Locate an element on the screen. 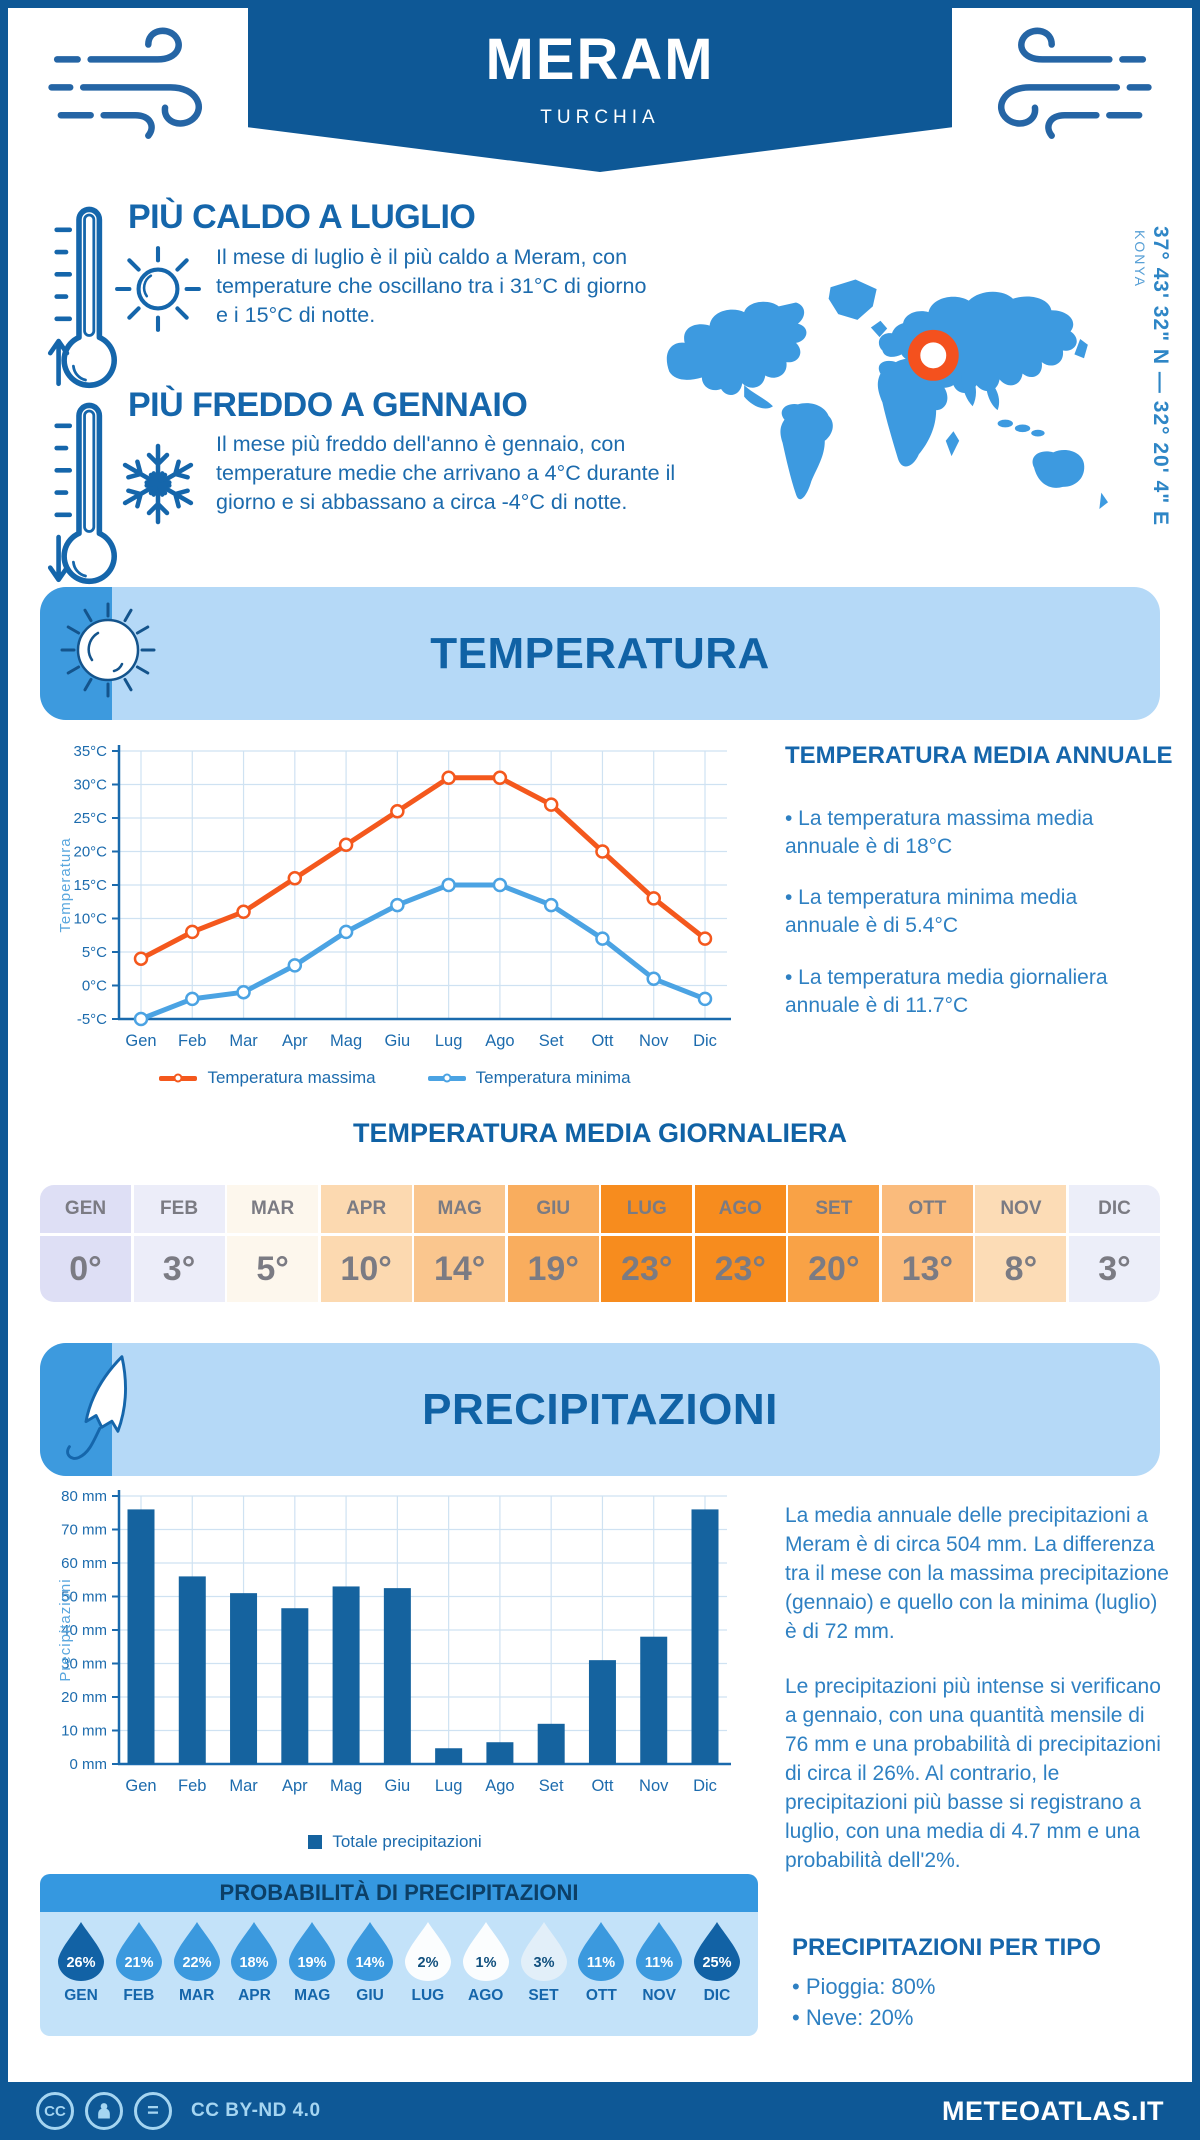 The width and height of the screenshot is (1200, 2140). temp-value-cell: 13° is located at coordinates (927, 1269).